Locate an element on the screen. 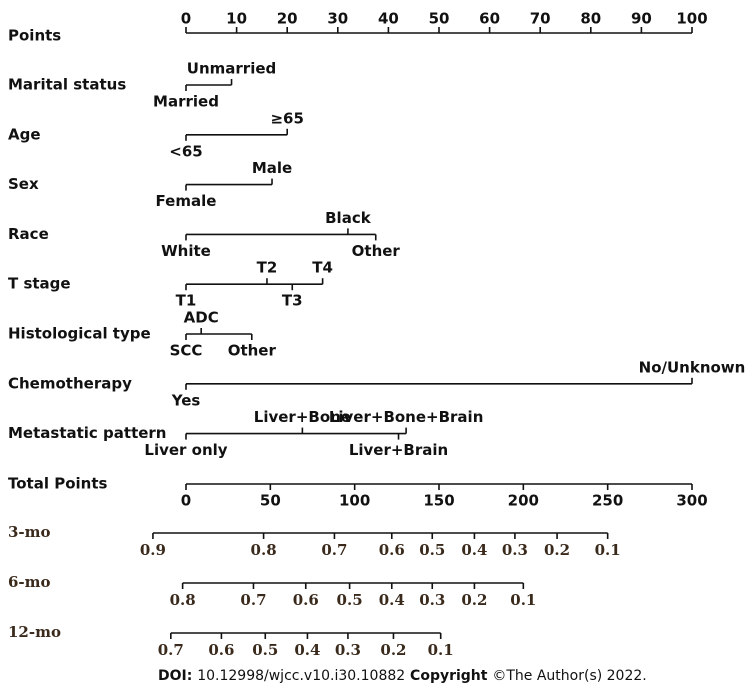  tick-label: 80 is located at coordinates (590, 19).